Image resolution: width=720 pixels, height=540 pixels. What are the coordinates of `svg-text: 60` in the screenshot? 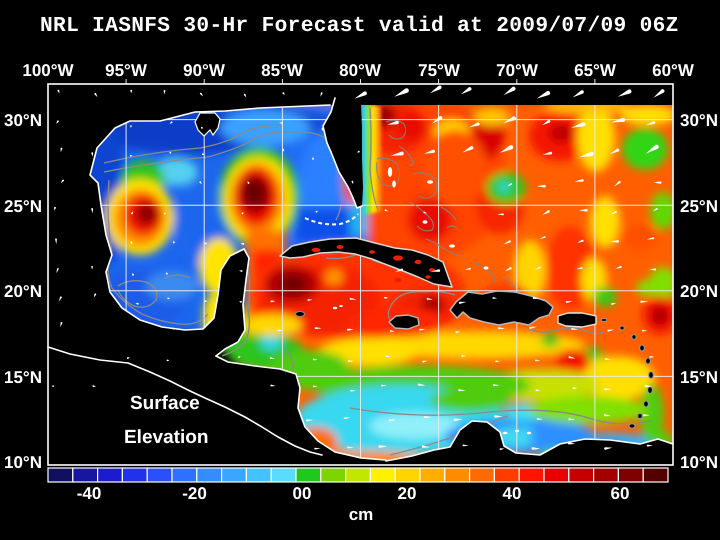 It's located at (620, 493).